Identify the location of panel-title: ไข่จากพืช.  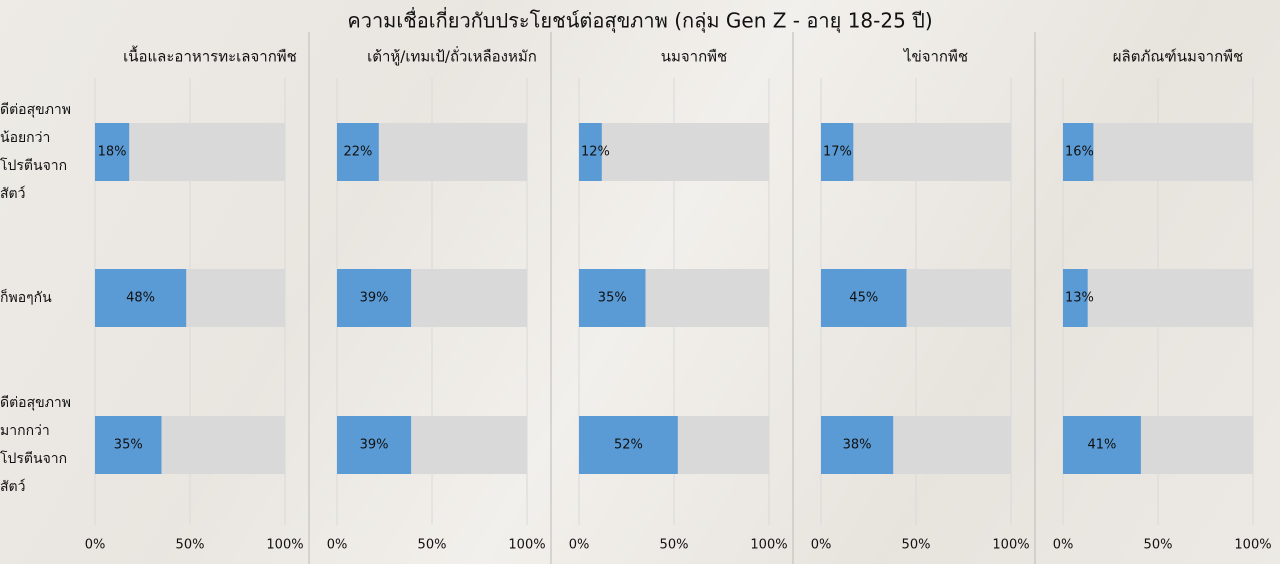
(935, 57).